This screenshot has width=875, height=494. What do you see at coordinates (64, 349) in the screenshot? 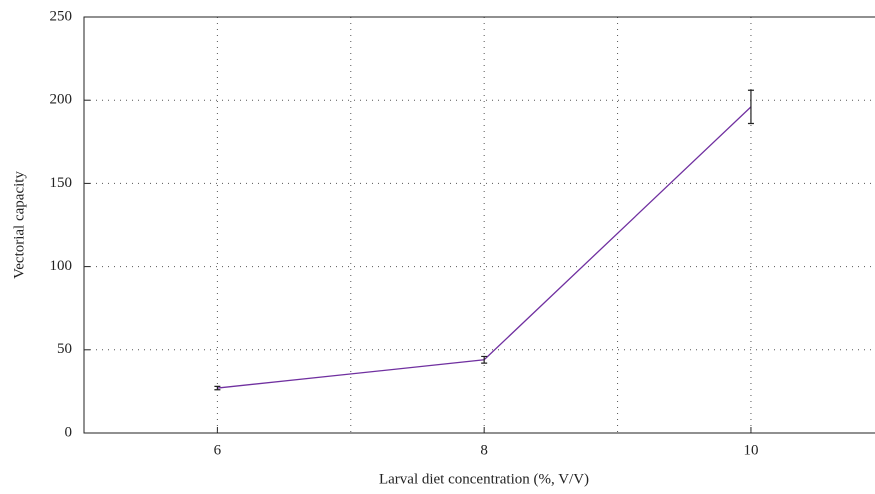
I see `y-tick-label: 50` at bounding box center [64, 349].